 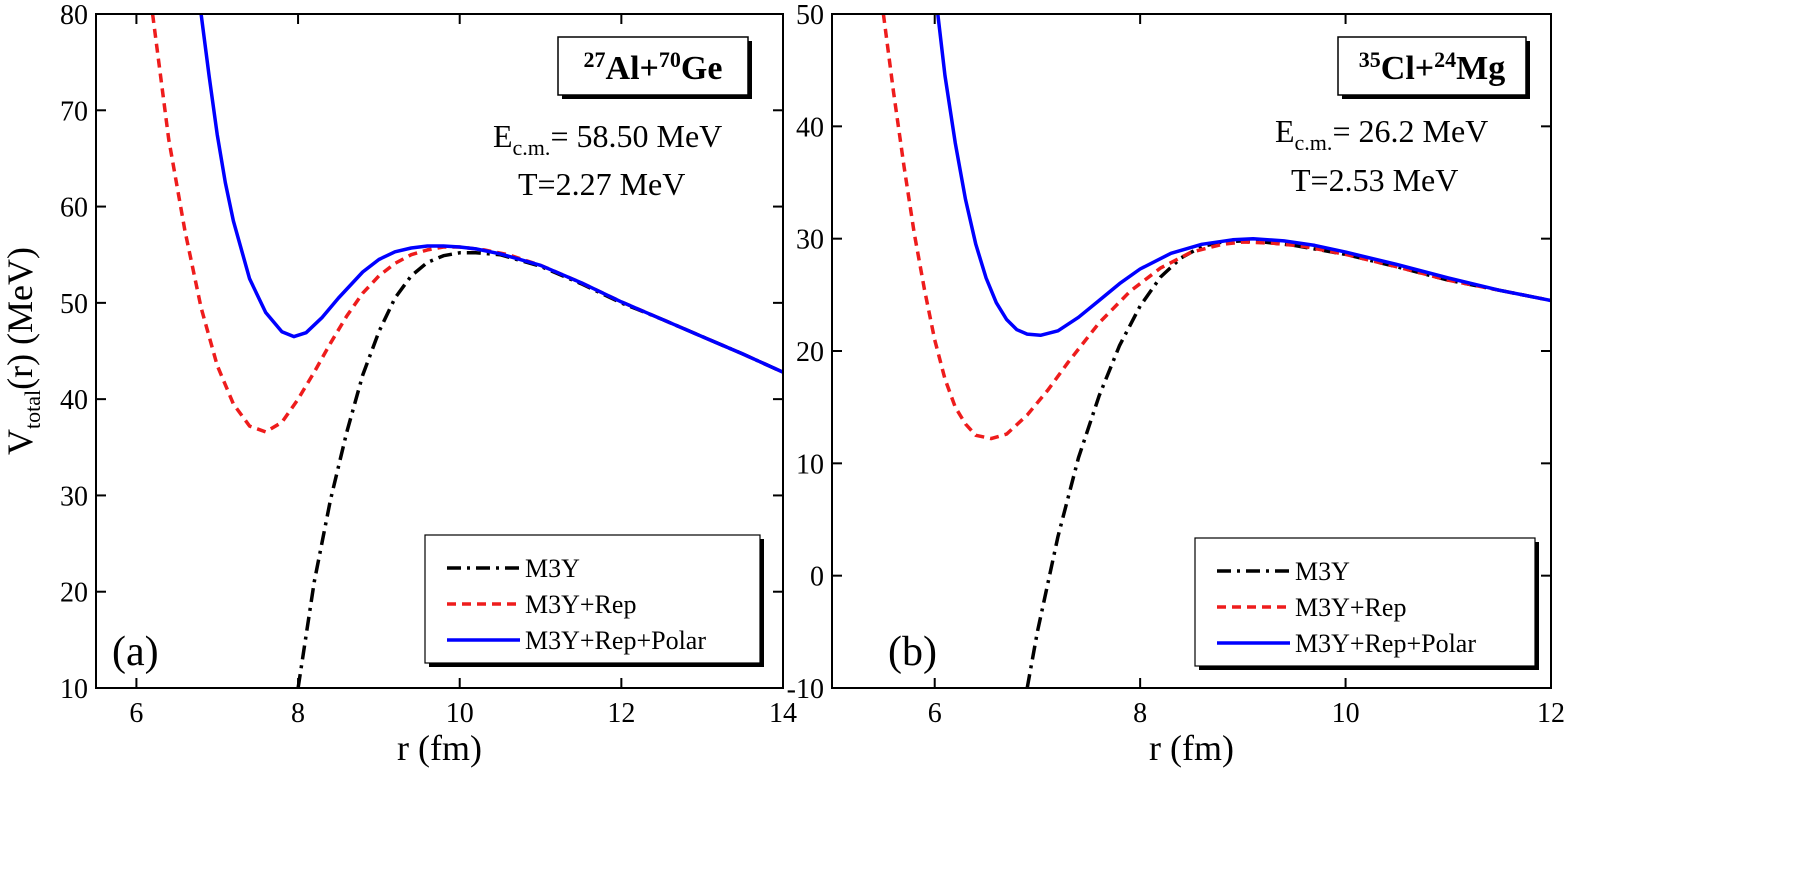 What do you see at coordinates (20, 318) in the screenshot?
I see `y-axis-label-rest: (r) (MeV)` at bounding box center [20, 318].